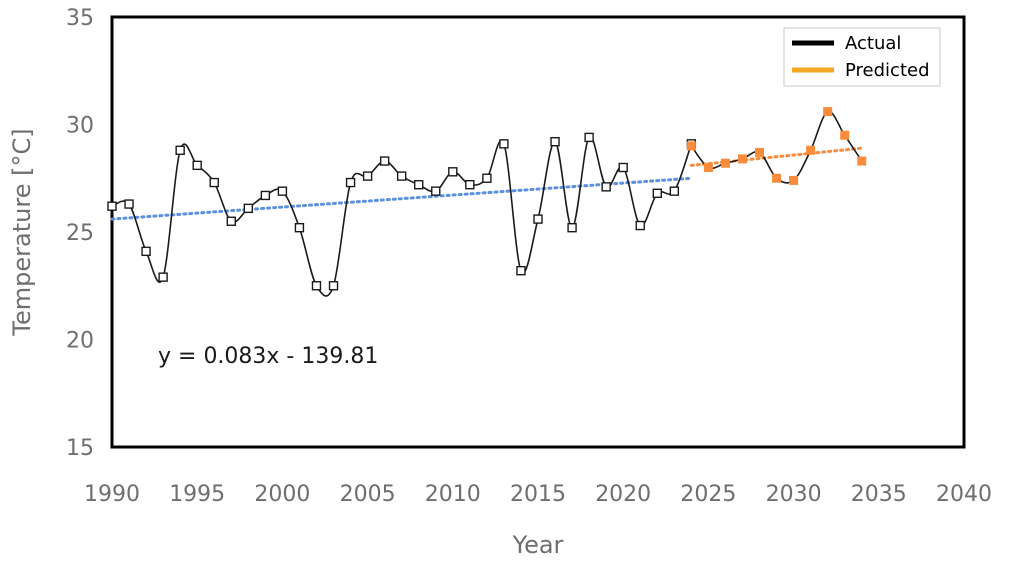  What do you see at coordinates (368, 494) in the screenshot?
I see `x-tick-label: 2005` at bounding box center [368, 494].